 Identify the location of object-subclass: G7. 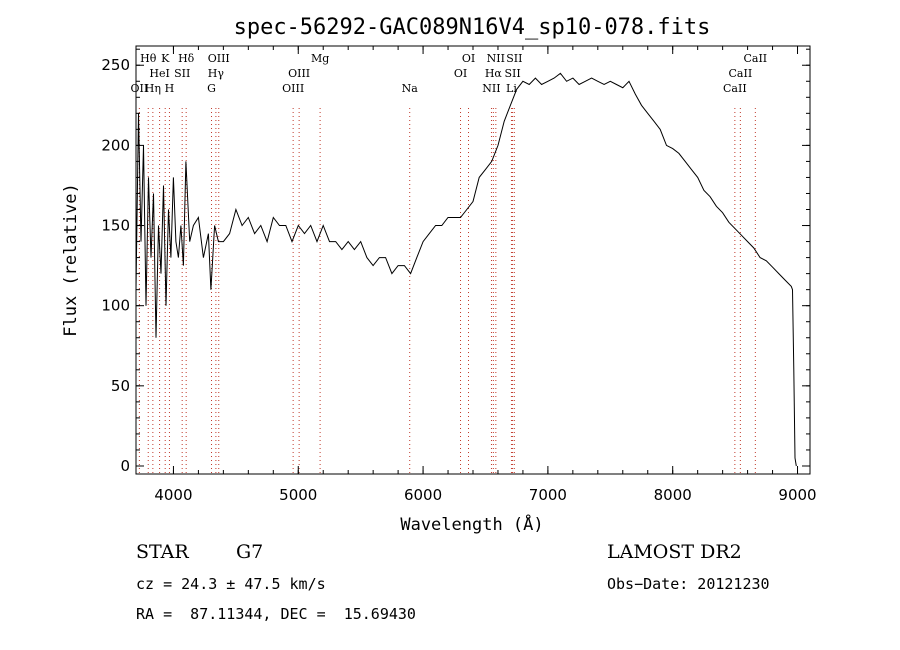
(250, 552).